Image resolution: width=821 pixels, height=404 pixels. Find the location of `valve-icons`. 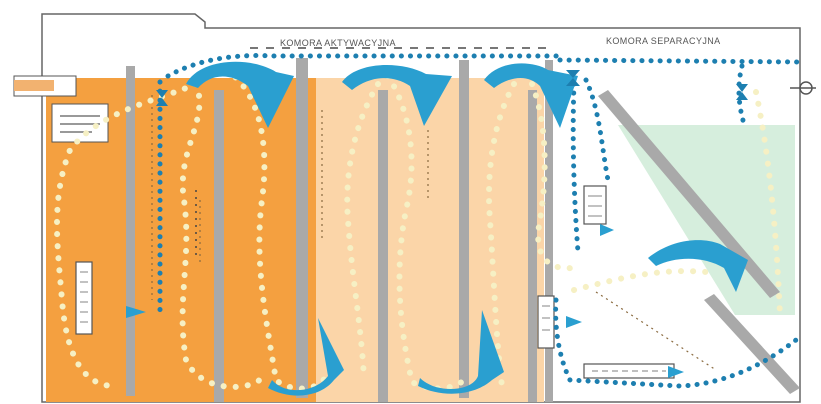

valve-icons is located at coordinates (452, 88).